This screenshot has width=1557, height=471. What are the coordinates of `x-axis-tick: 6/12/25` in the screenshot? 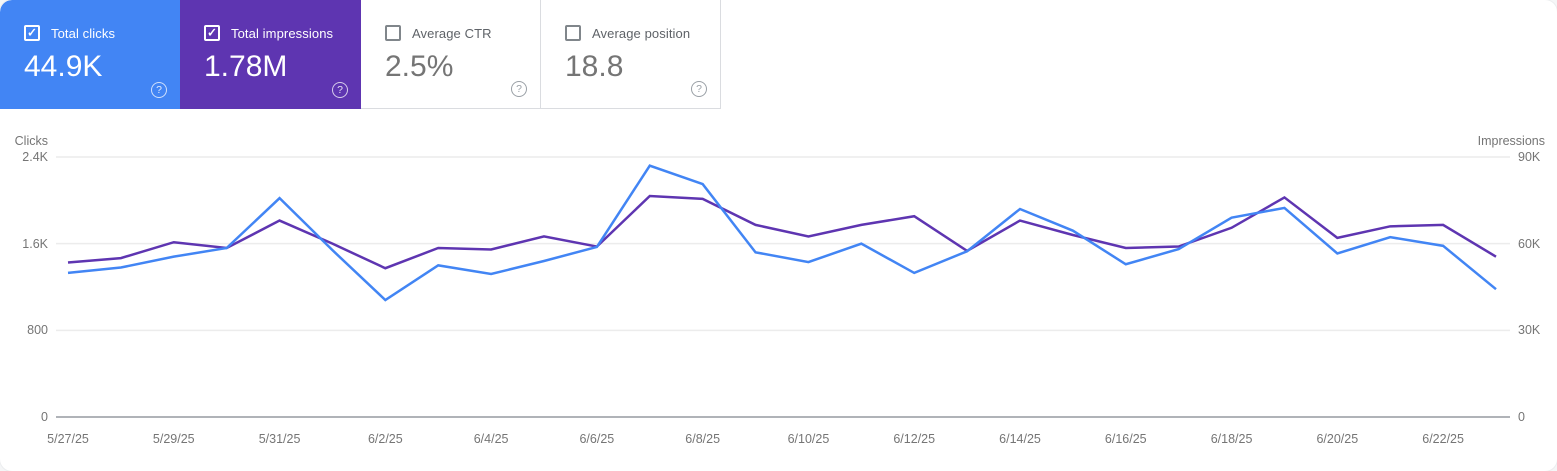 It's located at (914, 439).